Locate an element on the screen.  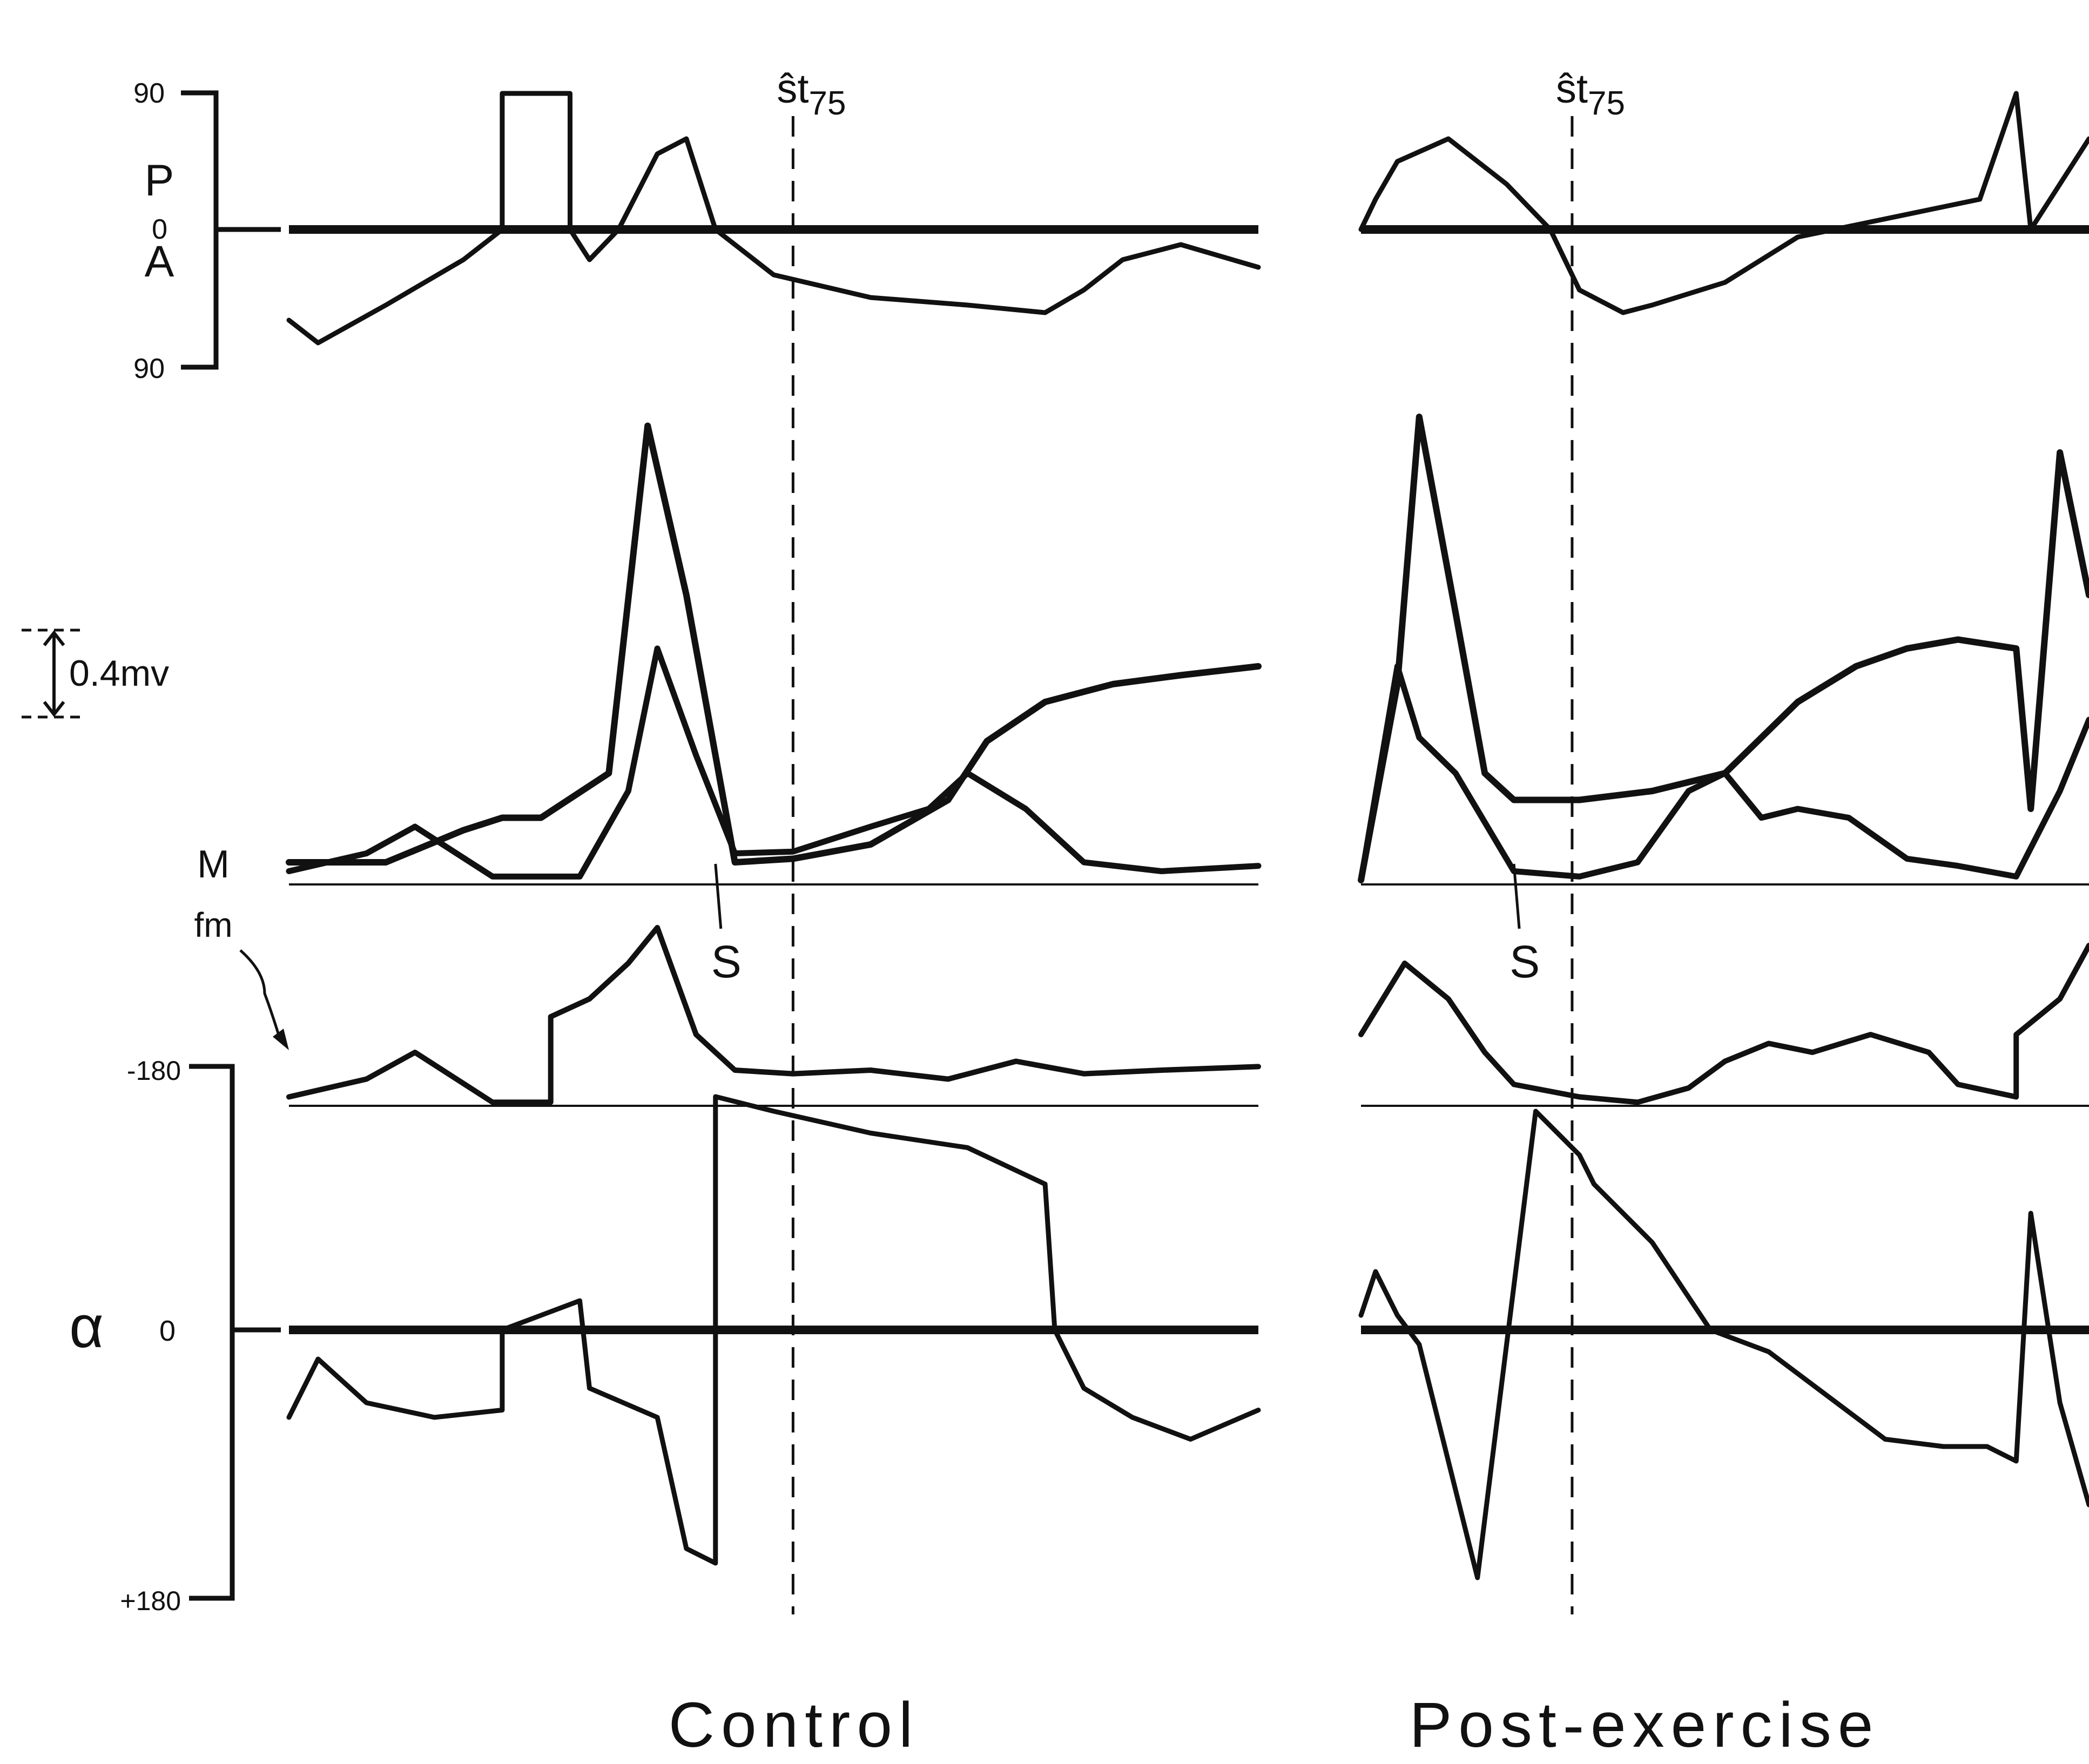
pa-lower-label: A is located at coordinates (160, 261).